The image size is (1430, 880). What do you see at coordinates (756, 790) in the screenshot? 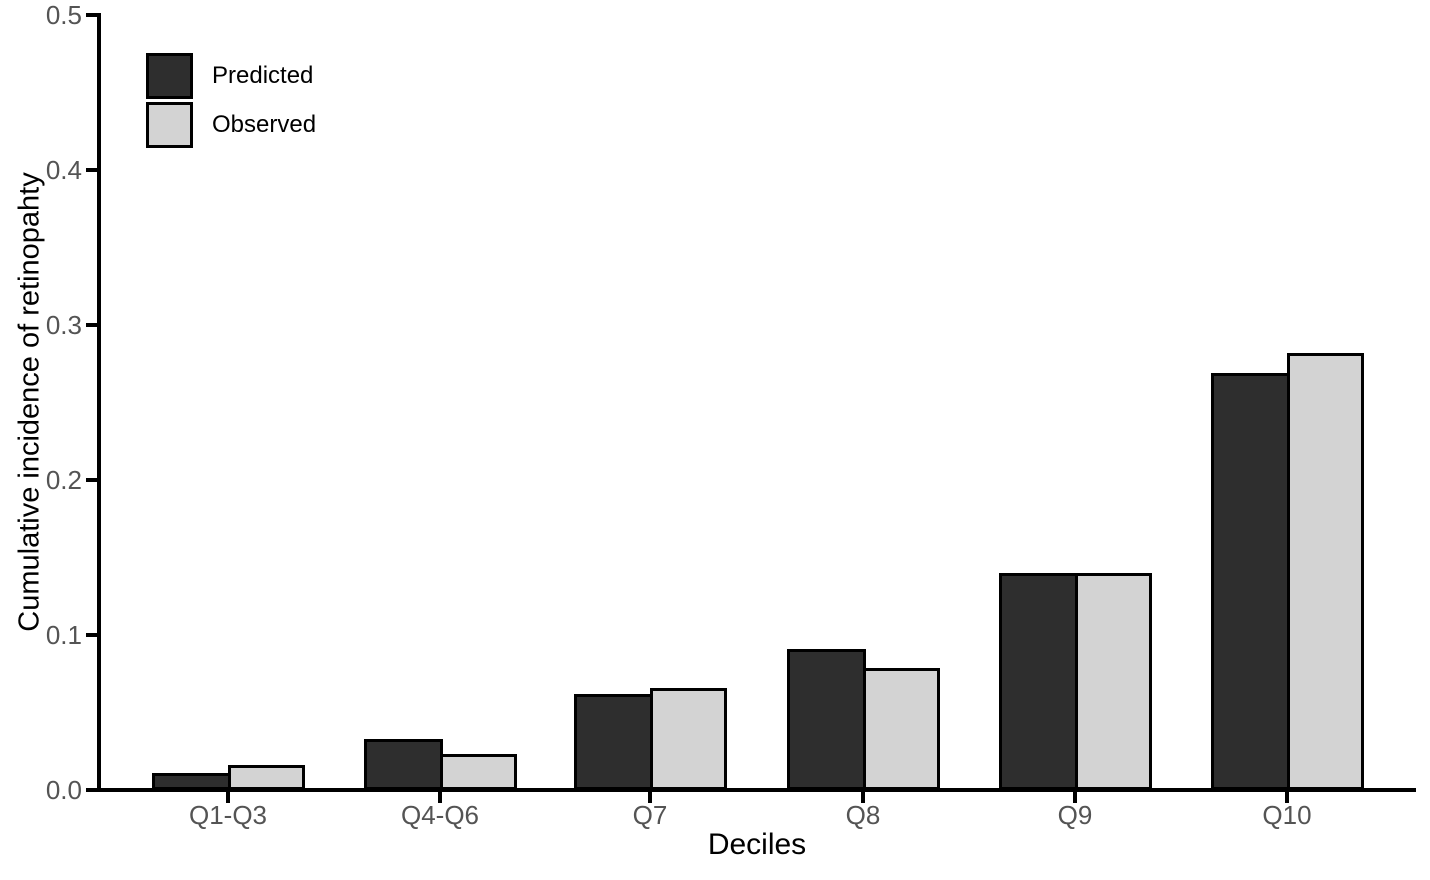
I see `x-axis-line` at bounding box center [756, 790].